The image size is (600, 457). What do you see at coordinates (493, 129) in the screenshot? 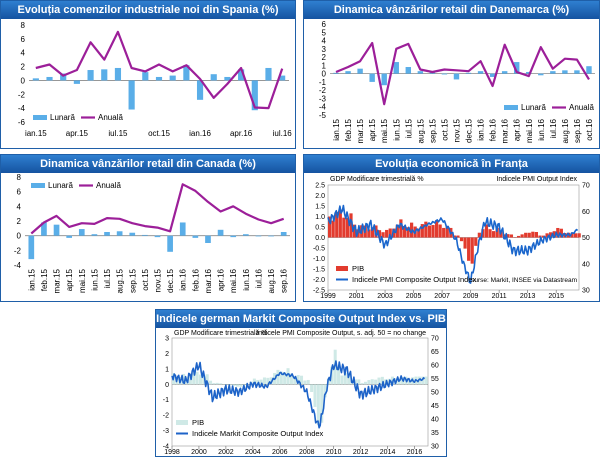
I see `x-tick-label: feb.16` at bounding box center [493, 129].